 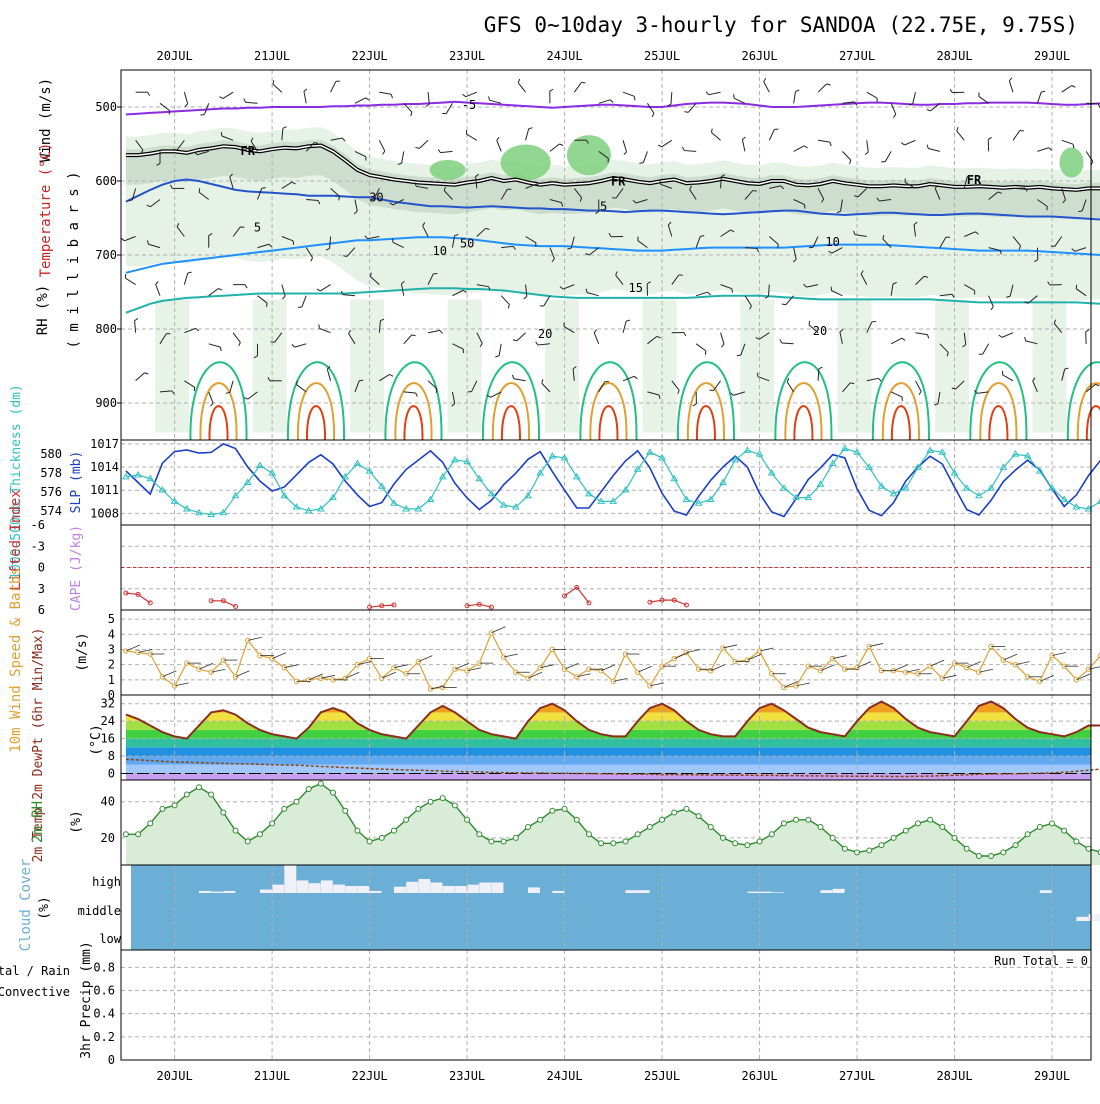 I want to click on precip-tick-label: 0.6, so click(x=104, y=991).